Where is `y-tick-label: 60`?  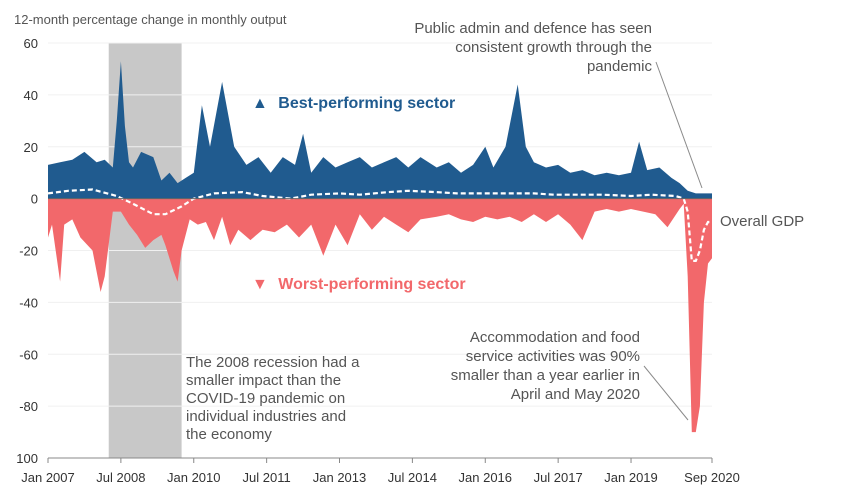 y-tick-label: 60 is located at coordinates (31, 43).